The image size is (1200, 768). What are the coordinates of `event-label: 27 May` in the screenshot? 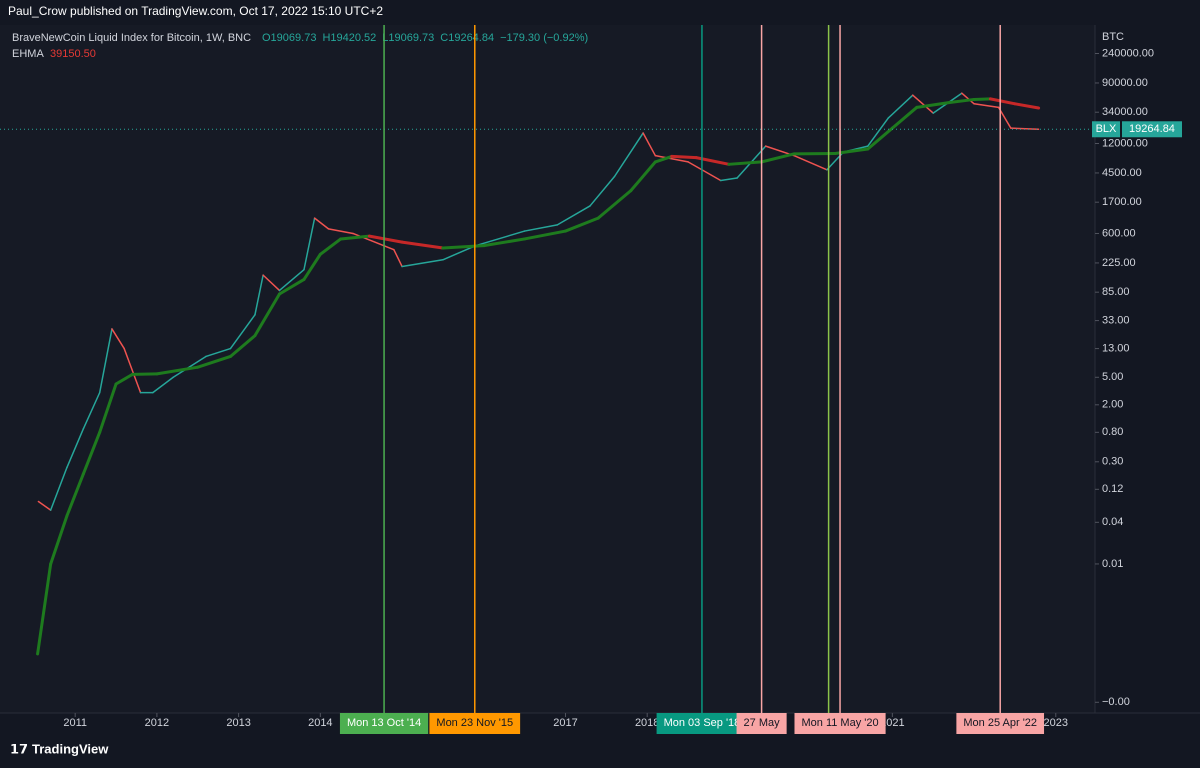 It's located at (762, 723).